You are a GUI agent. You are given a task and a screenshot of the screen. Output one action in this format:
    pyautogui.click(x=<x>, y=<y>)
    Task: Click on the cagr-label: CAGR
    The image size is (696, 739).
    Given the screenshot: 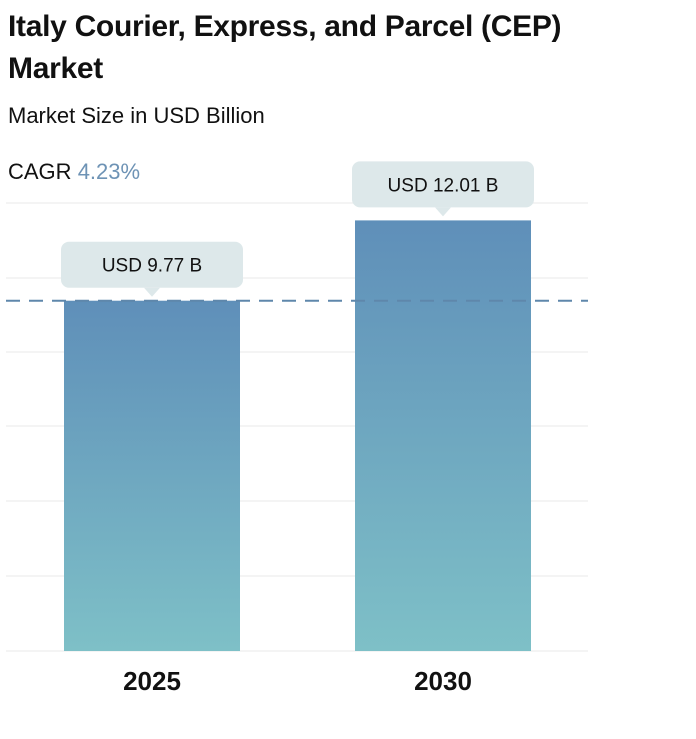 What is the action you would take?
    pyautogui.click(x=40, y=171)
    